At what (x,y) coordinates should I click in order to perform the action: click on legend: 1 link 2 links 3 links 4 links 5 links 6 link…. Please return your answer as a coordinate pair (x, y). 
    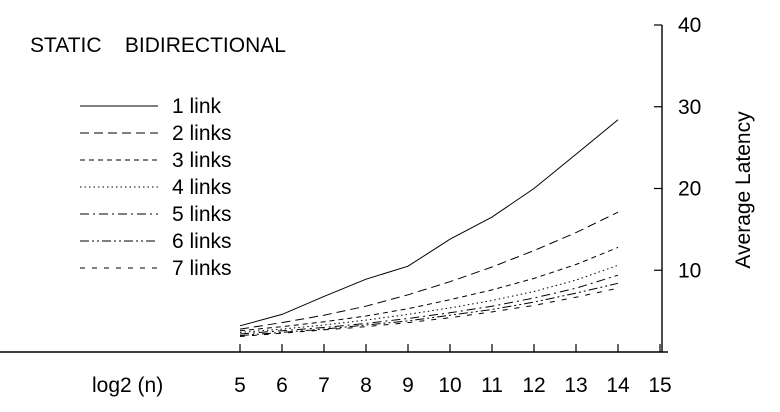
    Looking at the image, I should click on (156, 187).